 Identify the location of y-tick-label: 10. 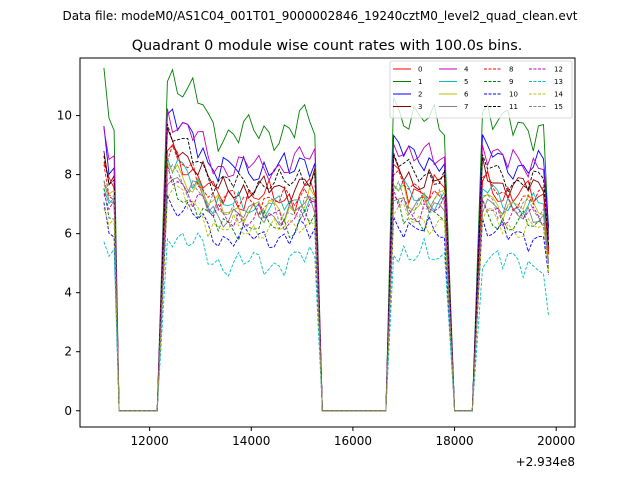
(64, 116).